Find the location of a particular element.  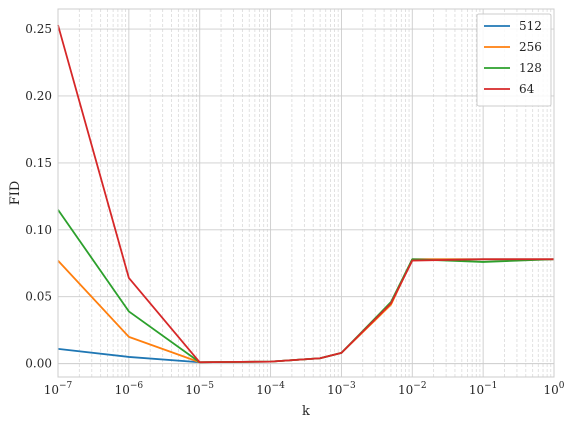

y-tick-label: 0.15 is located at coordinates (38, 163).